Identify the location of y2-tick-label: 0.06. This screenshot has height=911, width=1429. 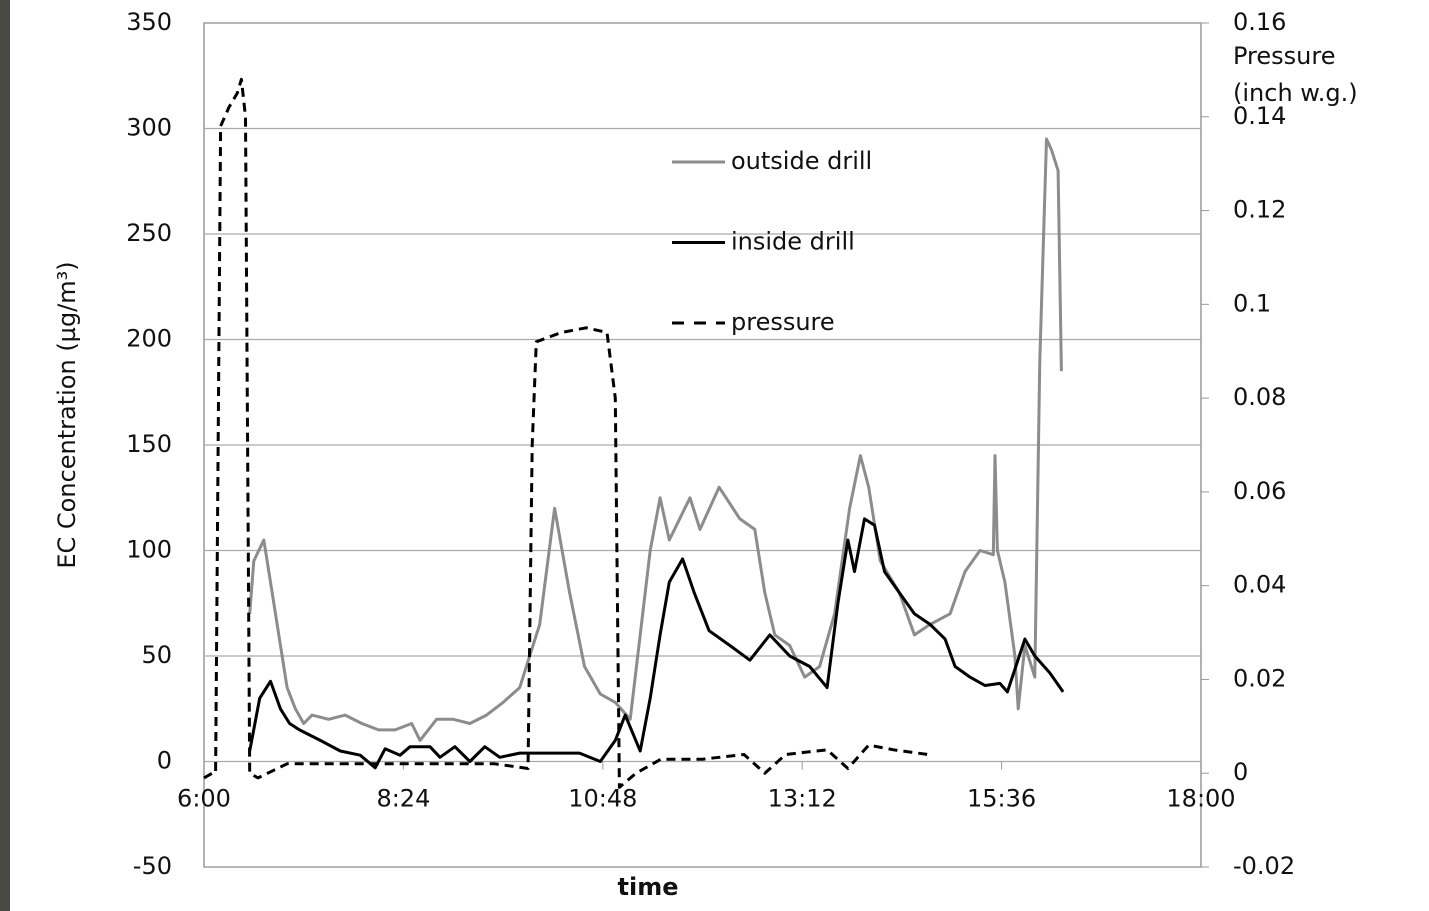
(1259, 491).